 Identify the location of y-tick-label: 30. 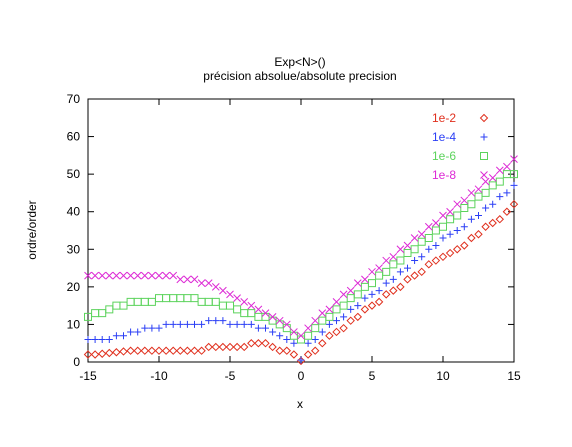
(74, 249).